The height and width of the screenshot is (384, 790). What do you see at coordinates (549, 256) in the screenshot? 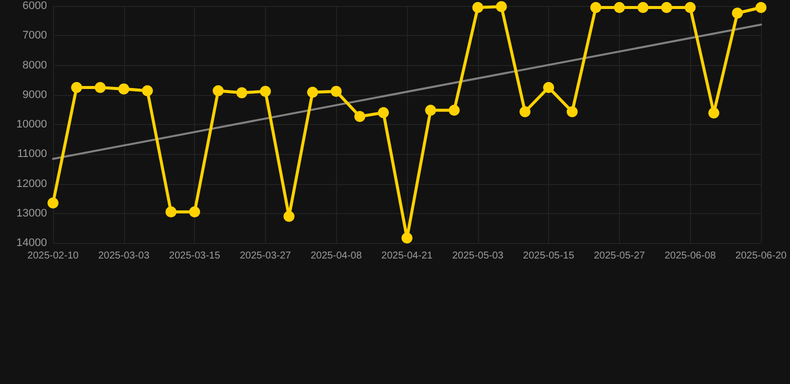
I see `x-tick-label: 2025-05-15` at bounding box center [549, 256].